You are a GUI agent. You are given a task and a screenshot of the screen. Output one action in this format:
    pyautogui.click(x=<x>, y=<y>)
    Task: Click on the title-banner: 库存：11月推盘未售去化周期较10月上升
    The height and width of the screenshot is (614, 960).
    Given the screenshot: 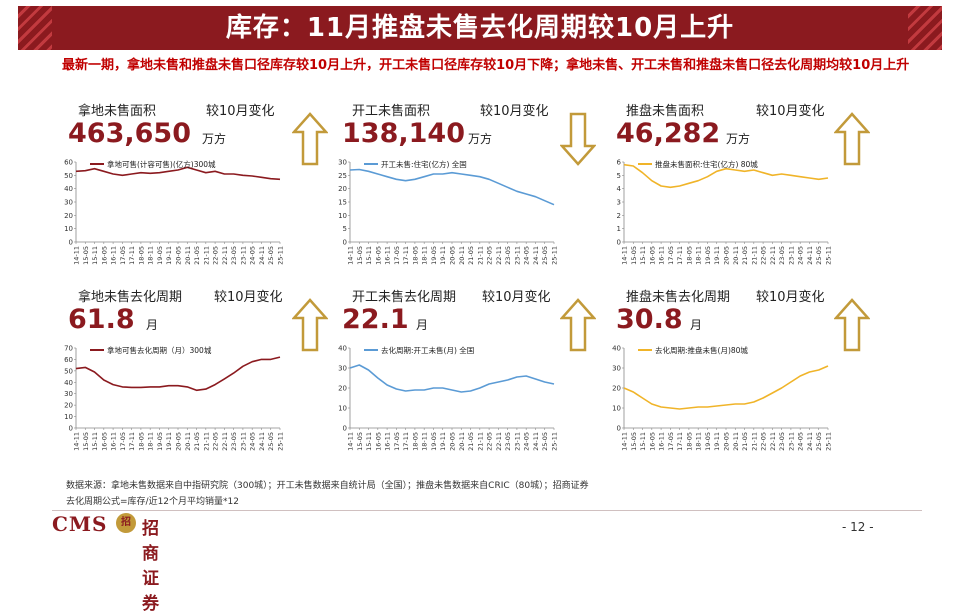 What is the action you would take?
    pyautogui.click(x=480, y=28)
    